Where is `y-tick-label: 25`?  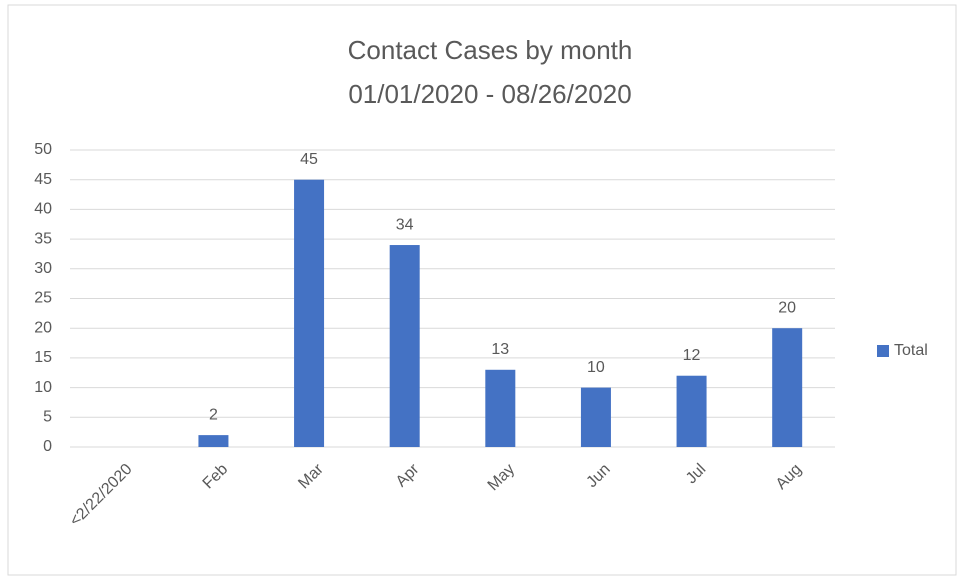
y-tick-label: 25 is located at coordinates (43, 298).